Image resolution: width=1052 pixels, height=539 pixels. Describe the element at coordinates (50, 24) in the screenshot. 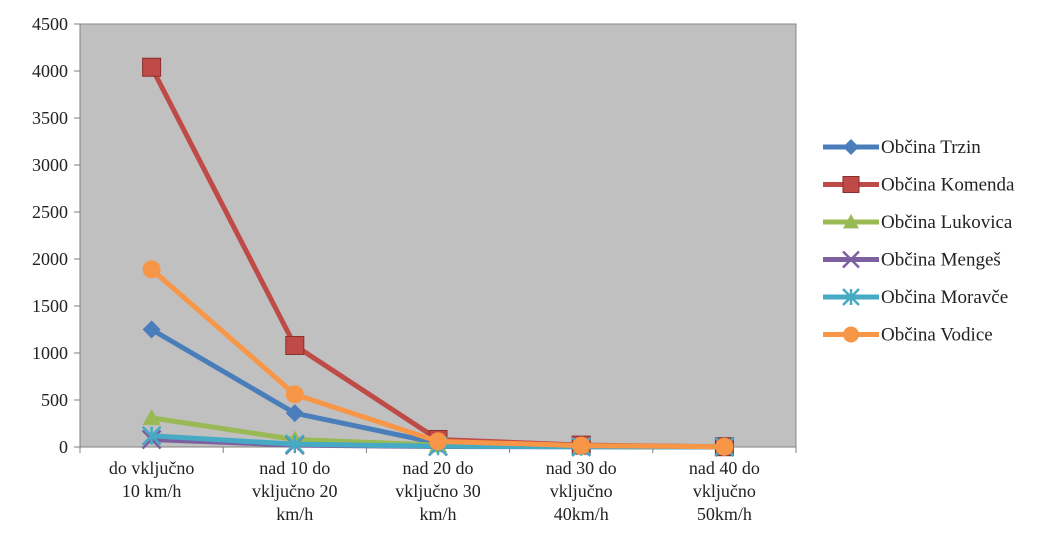

I see `y-tick-label: 4500` at that location.